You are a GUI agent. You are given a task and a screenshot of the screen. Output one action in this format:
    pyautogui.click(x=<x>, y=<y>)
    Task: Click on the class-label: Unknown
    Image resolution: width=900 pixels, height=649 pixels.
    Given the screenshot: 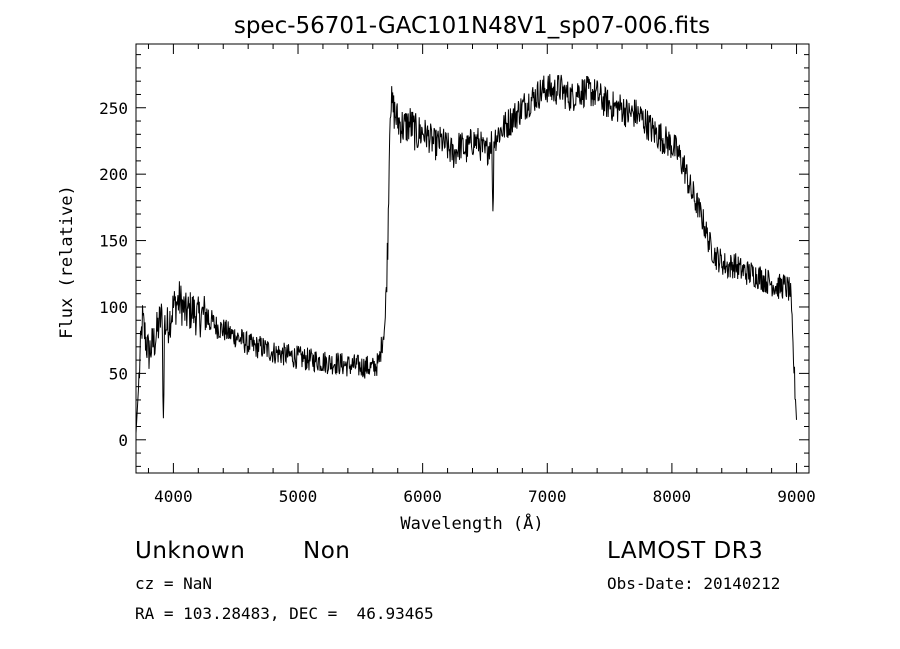 What is the action you would take?
    pyautogui.click(x=190, y=551)
    